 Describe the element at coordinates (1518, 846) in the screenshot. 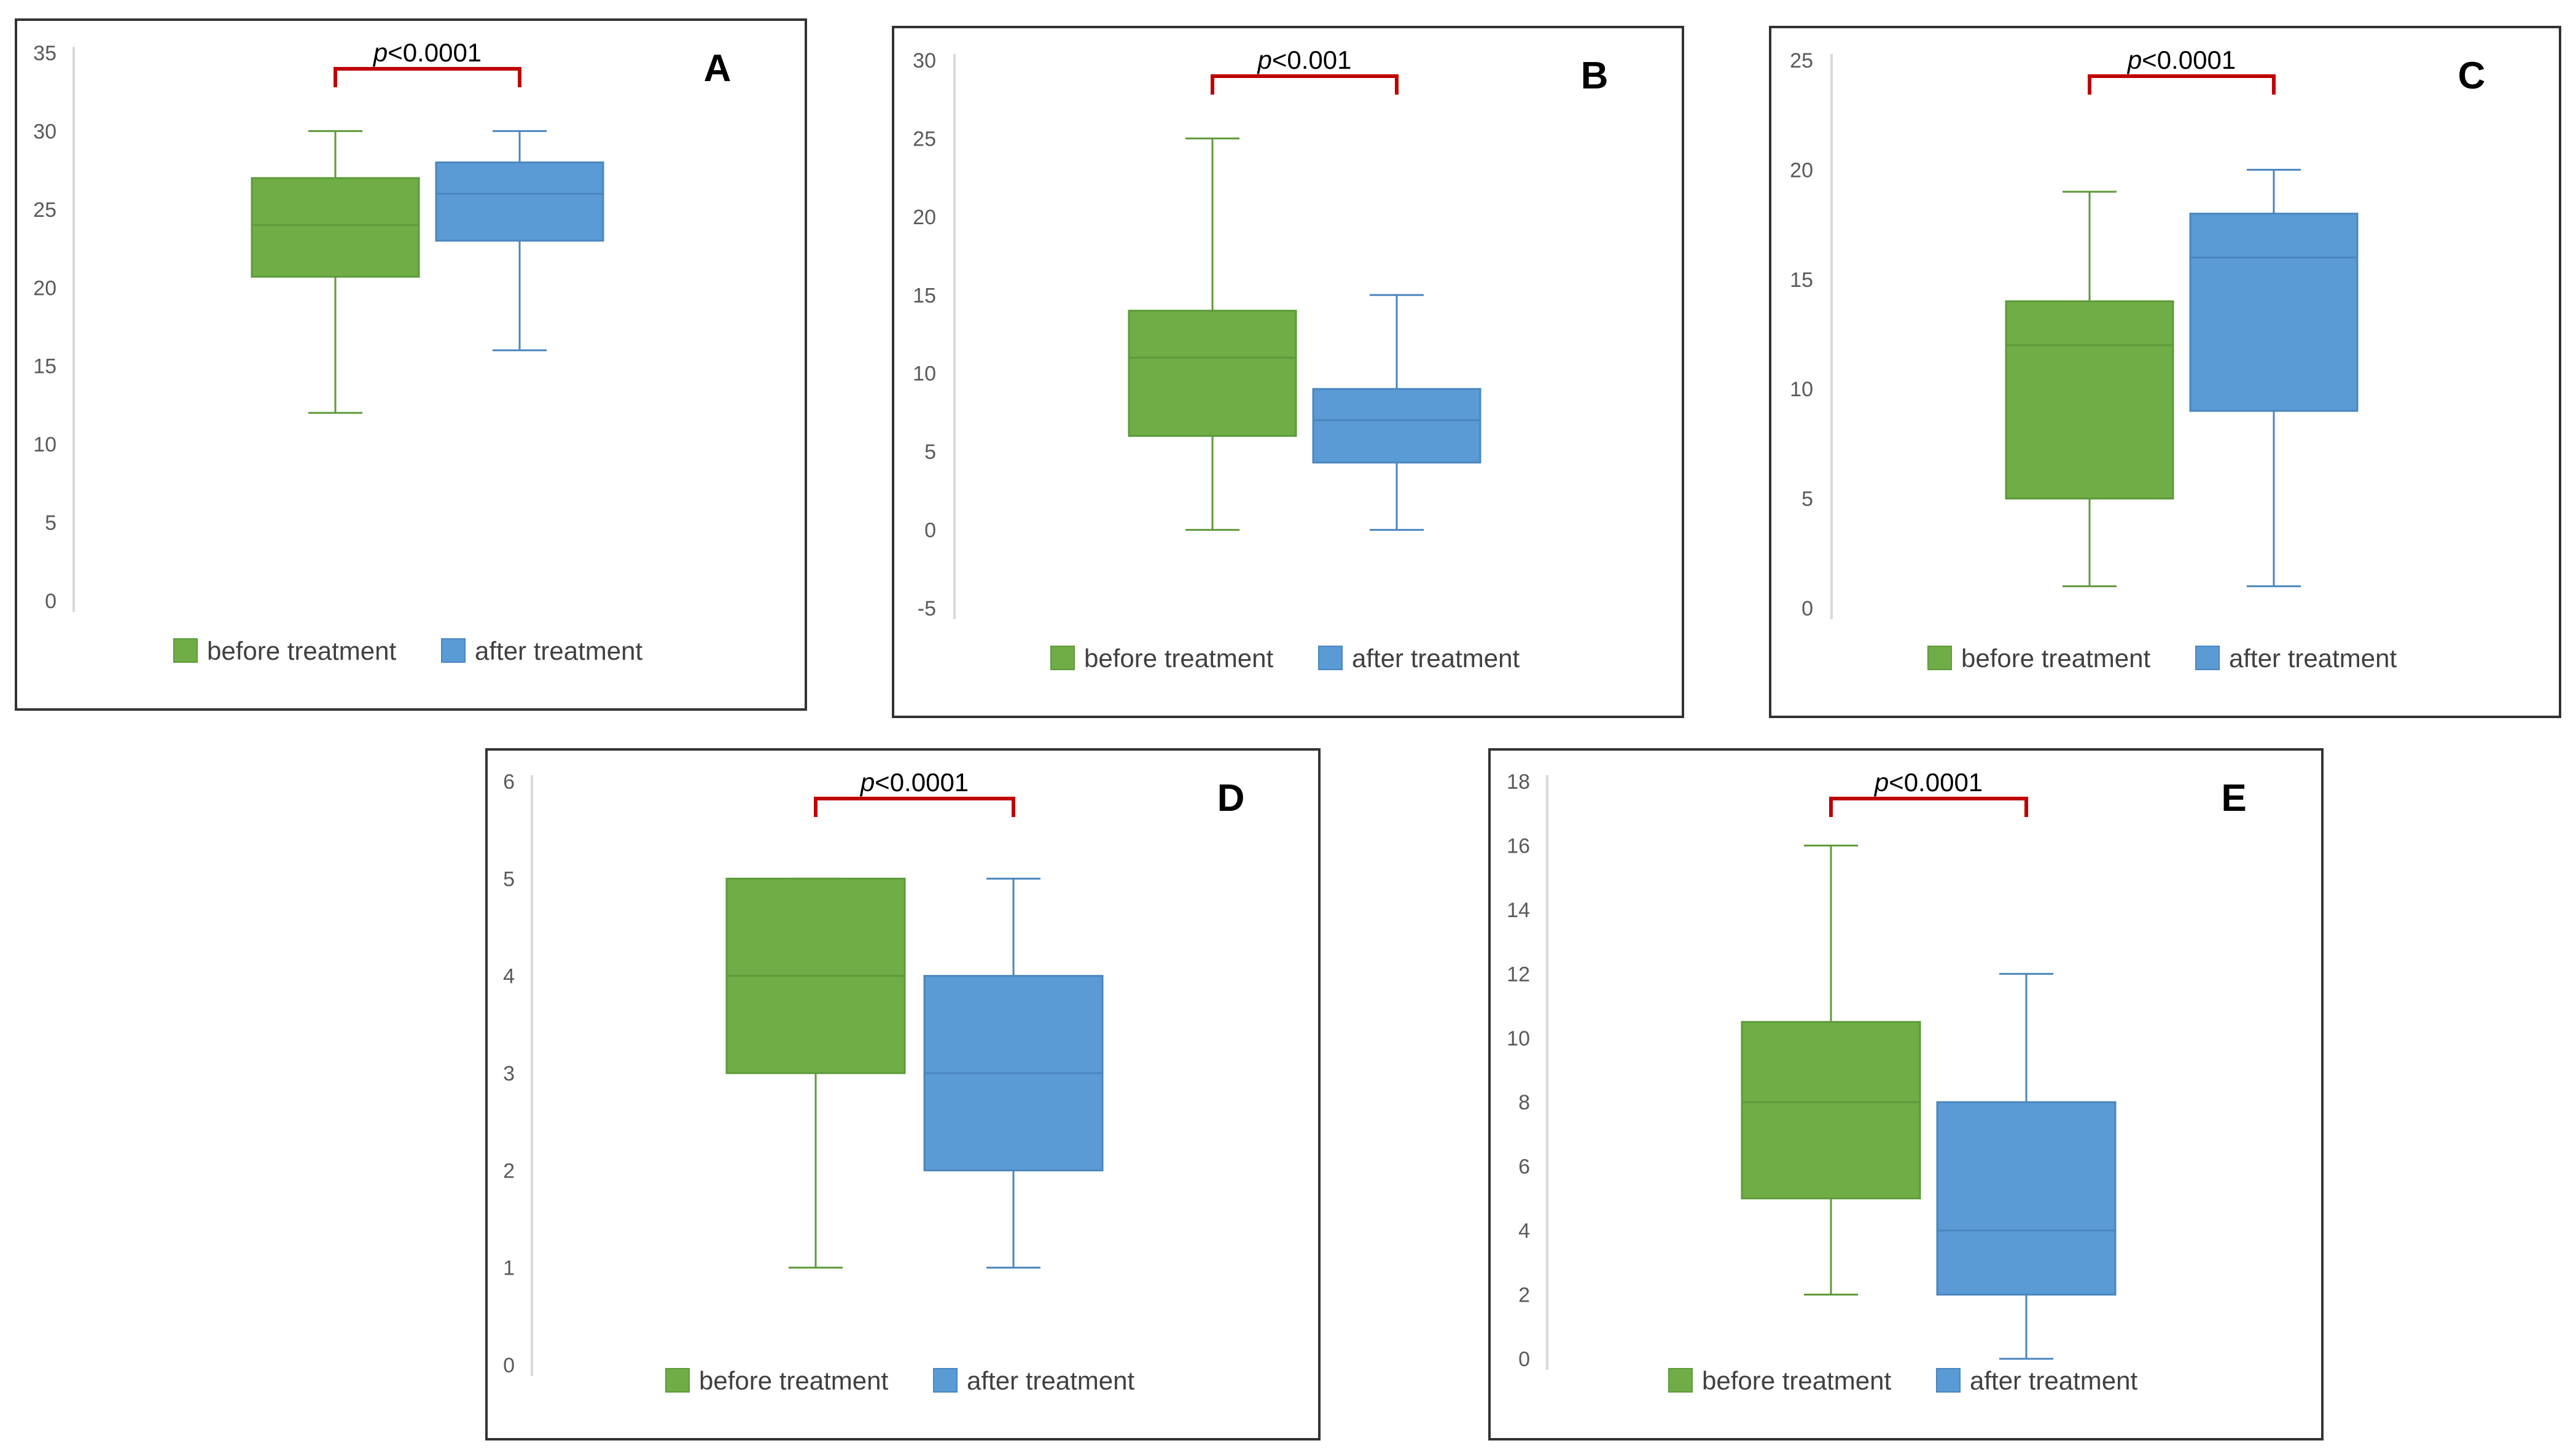

I see `y-tick-label: 16` at that location.